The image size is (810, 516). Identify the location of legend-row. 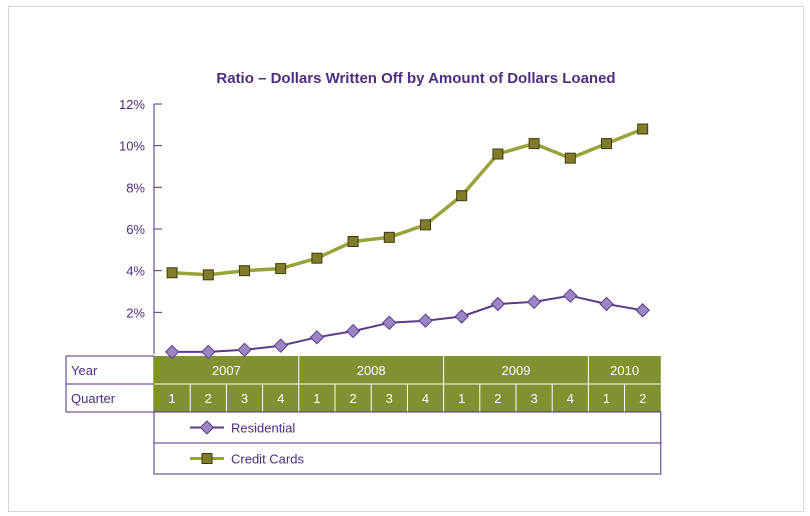
(407, 458).